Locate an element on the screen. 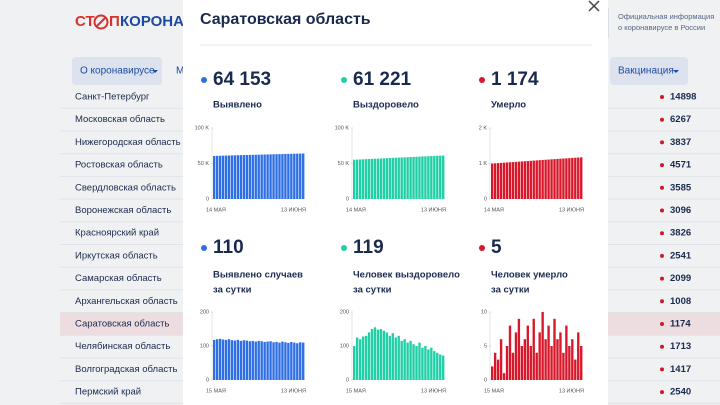 The width and height of the screenshot is (720, 405). region-name: Красноярский край is located at coordinates (117, 233).